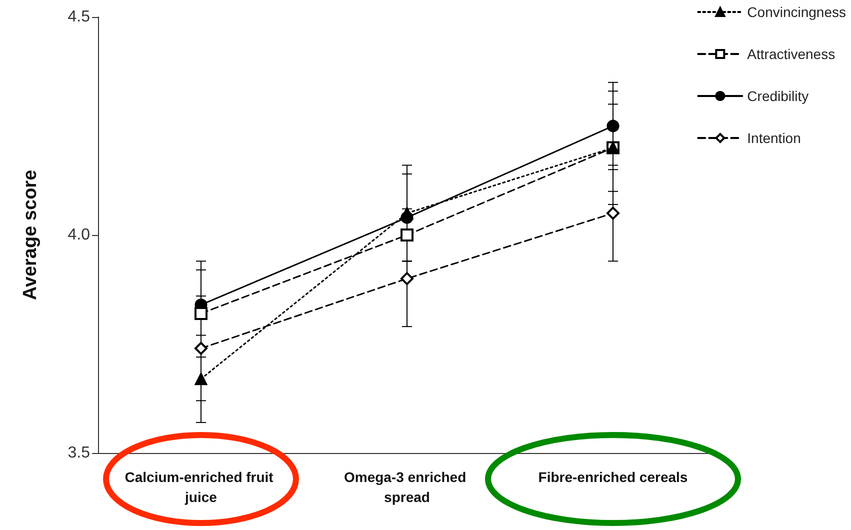 The height and width of the screenshot is (530, 851). I want to click on y-tick-label: 4.0, so click(79, 235).